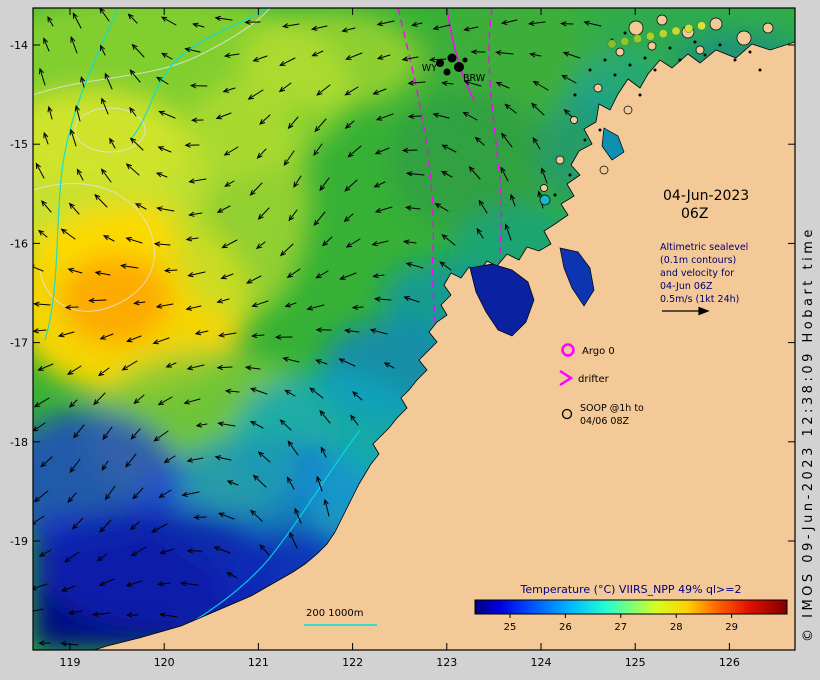 This screenshot has width=820, height=680. Describe the element at coordinates (568, 350) in the screenshot. I see `argo-symbol` at that location.